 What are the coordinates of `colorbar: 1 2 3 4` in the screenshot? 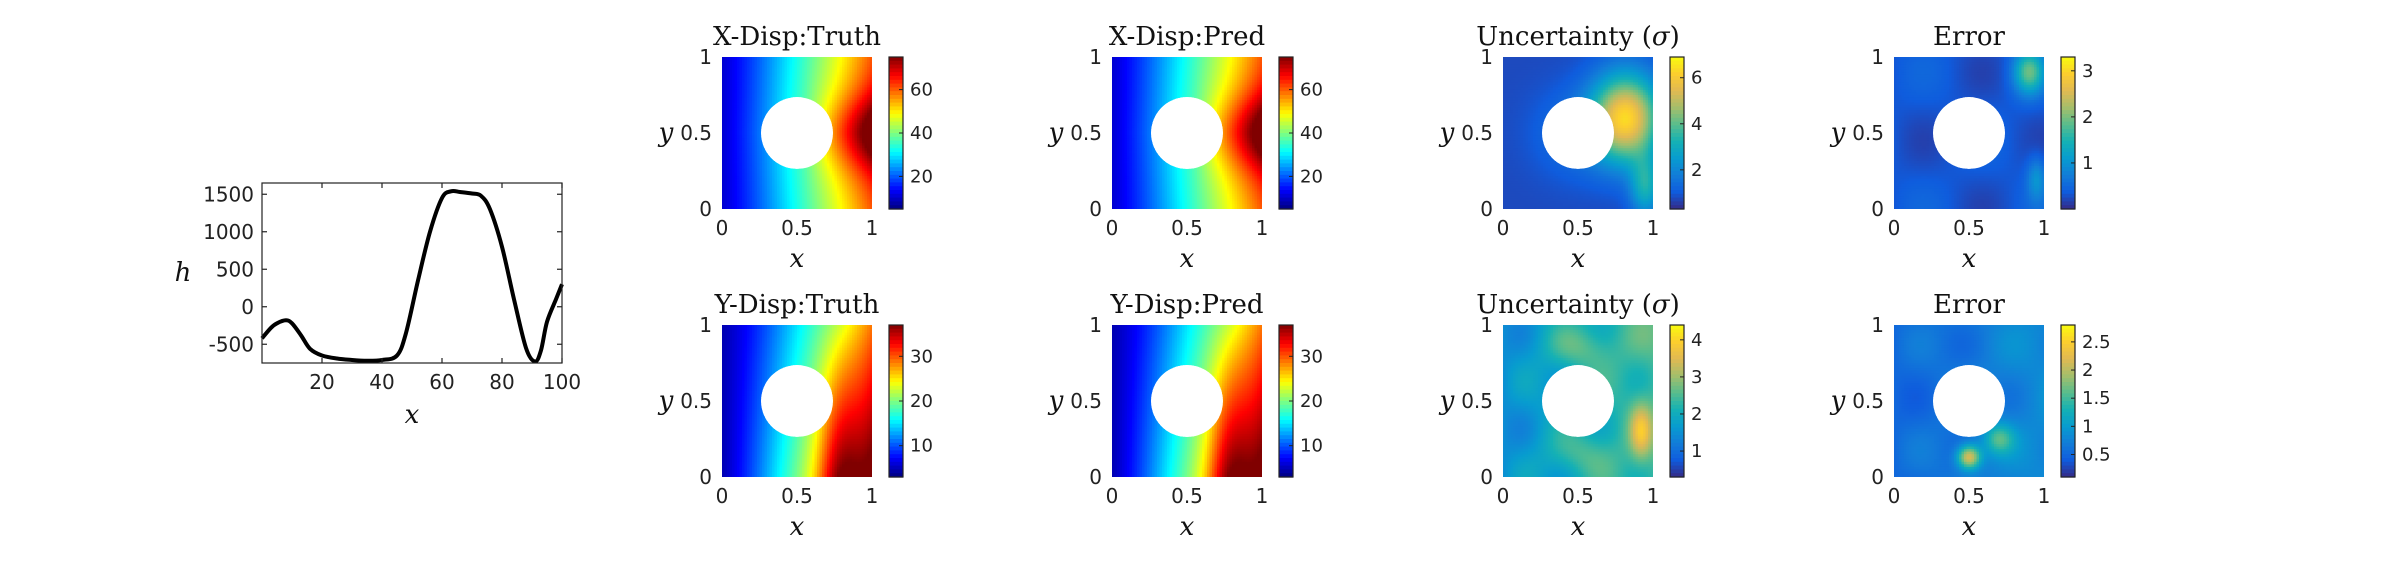 It's located at (1685, 401).